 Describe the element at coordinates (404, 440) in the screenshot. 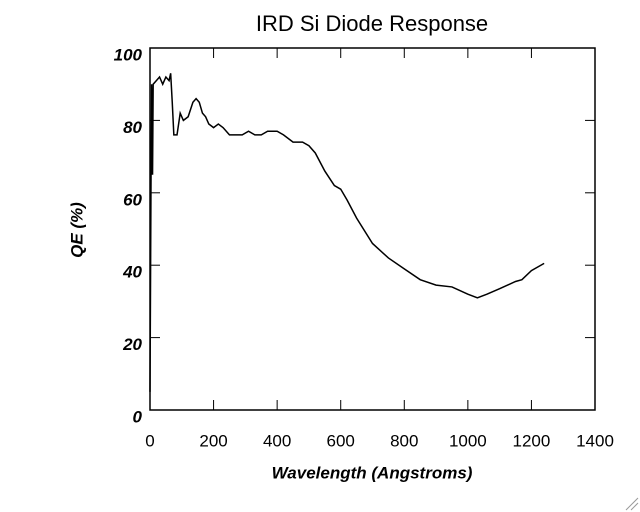

I see `x-tick-label: 800` at that location.